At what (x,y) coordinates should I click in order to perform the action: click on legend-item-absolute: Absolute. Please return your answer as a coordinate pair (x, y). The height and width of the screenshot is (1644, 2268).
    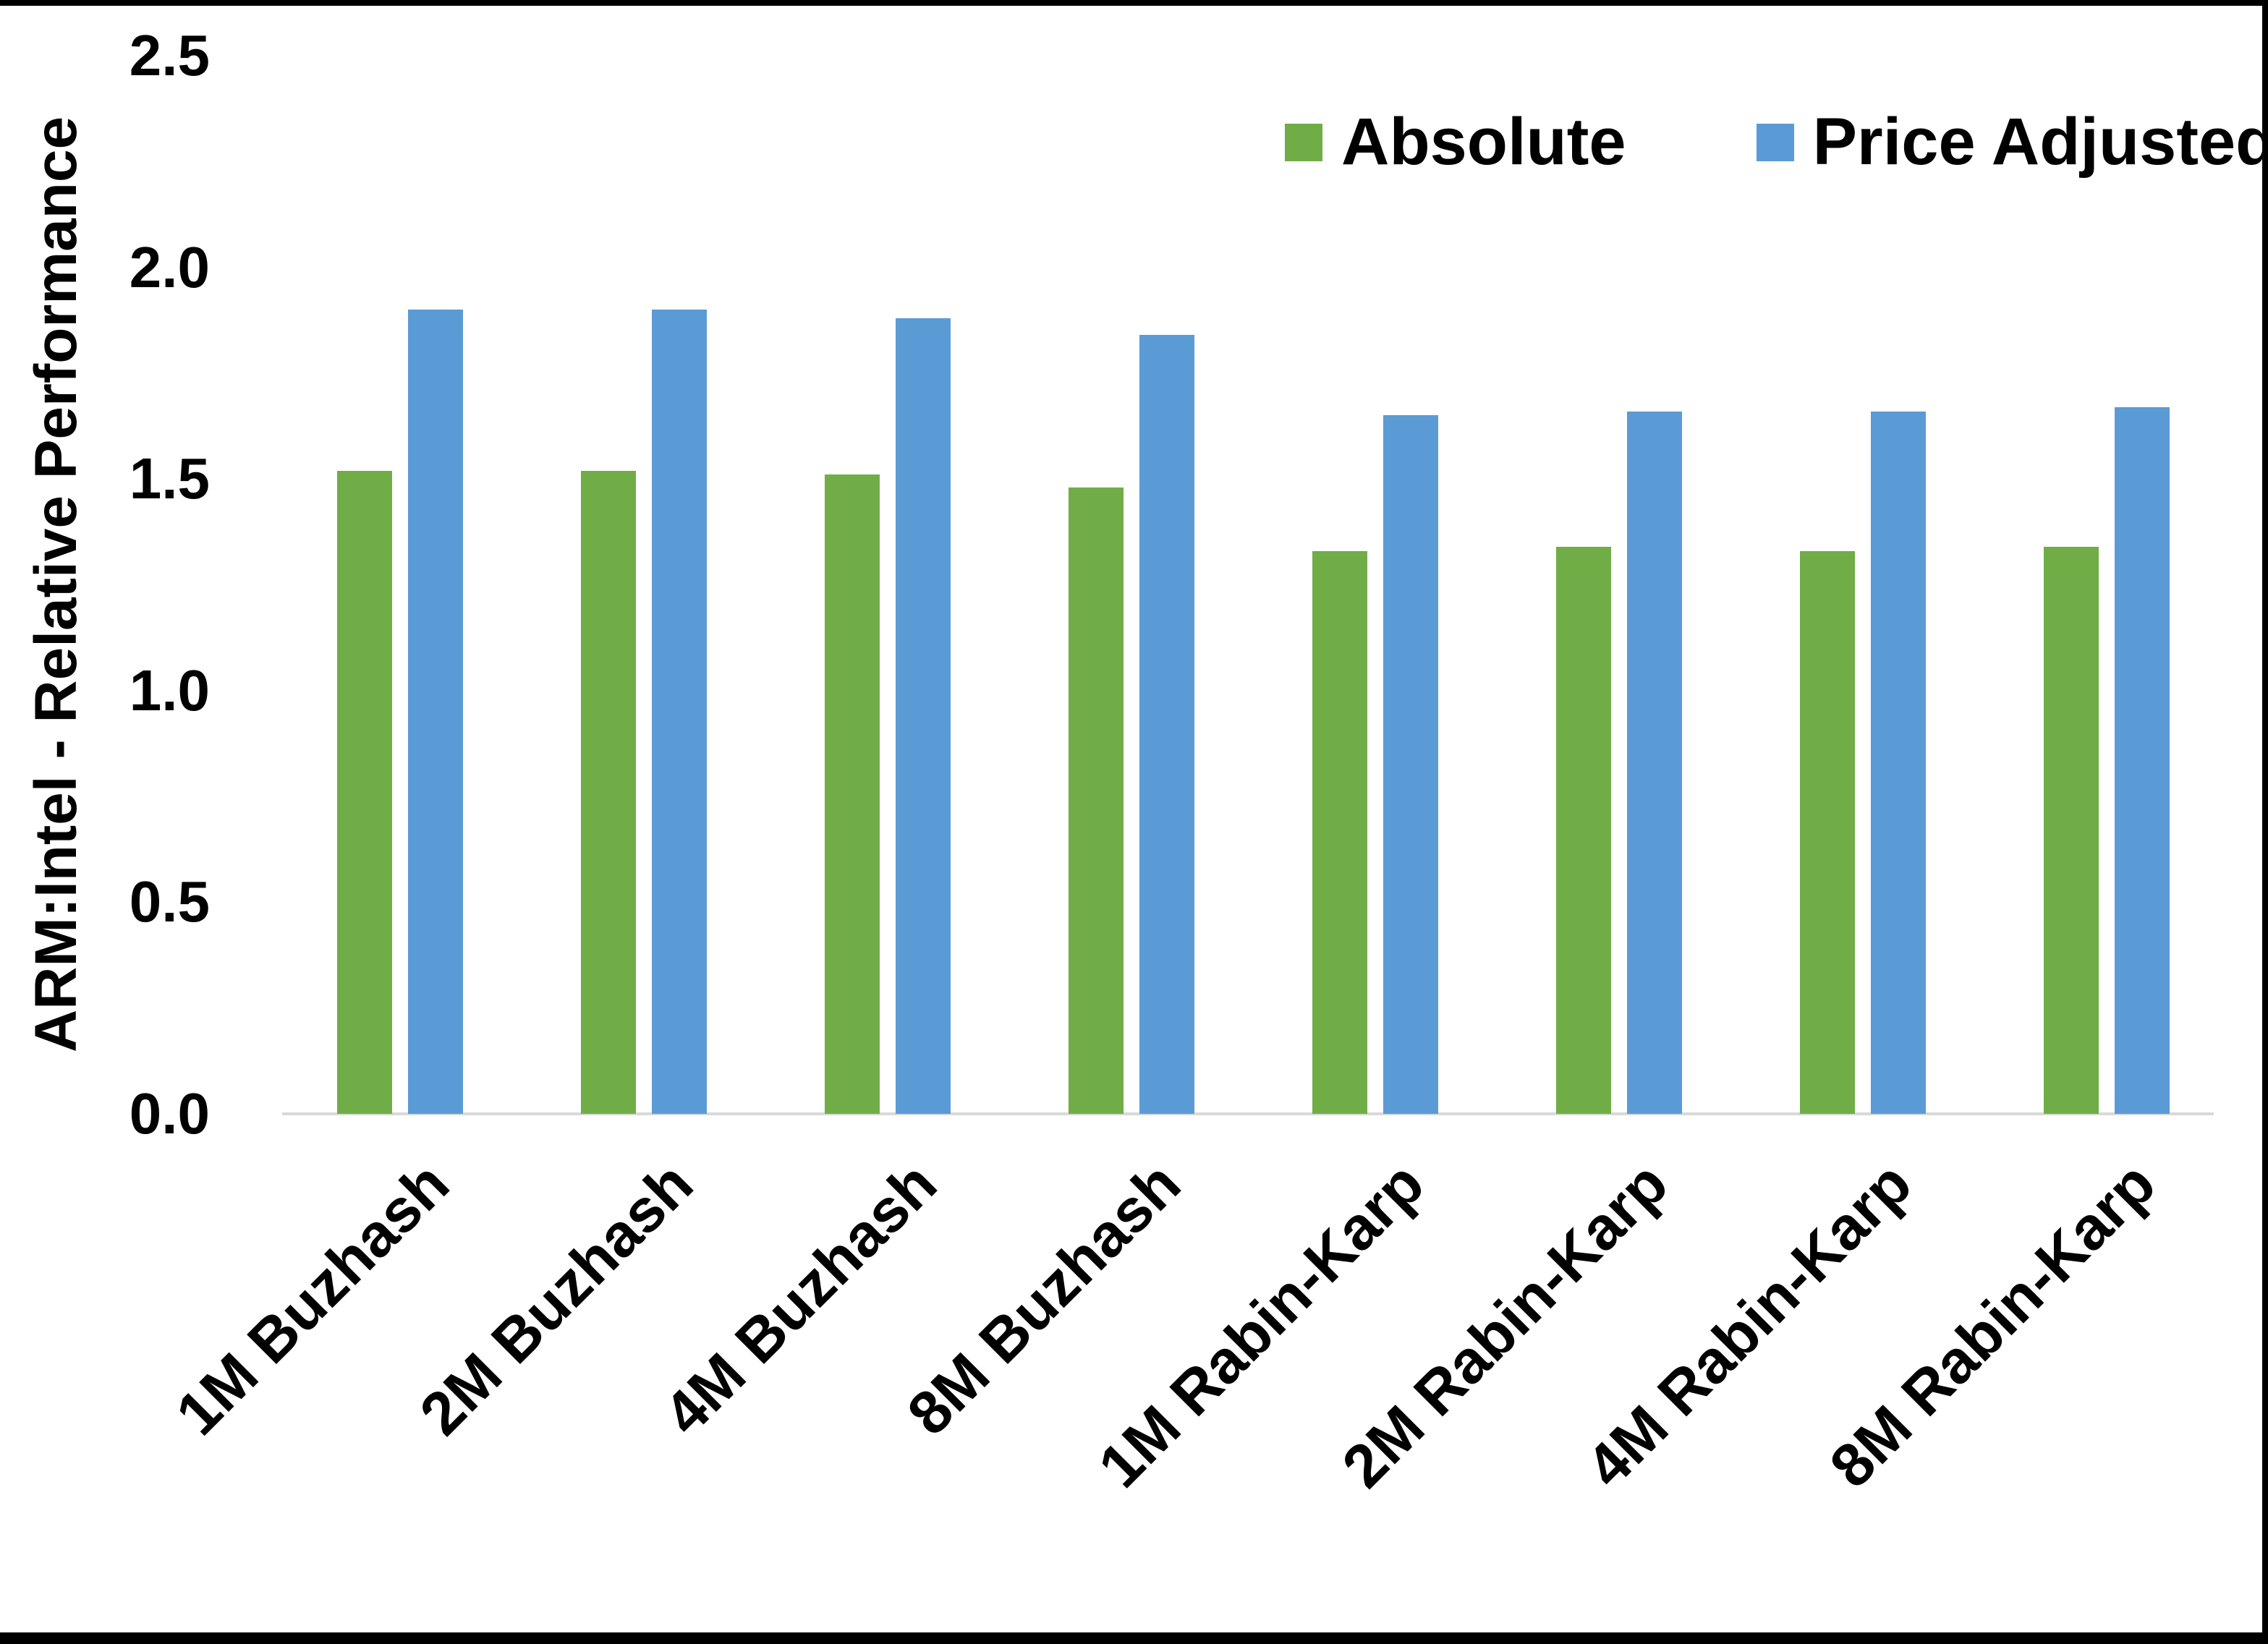
    Looking at the image, I should click on (1455, 142).